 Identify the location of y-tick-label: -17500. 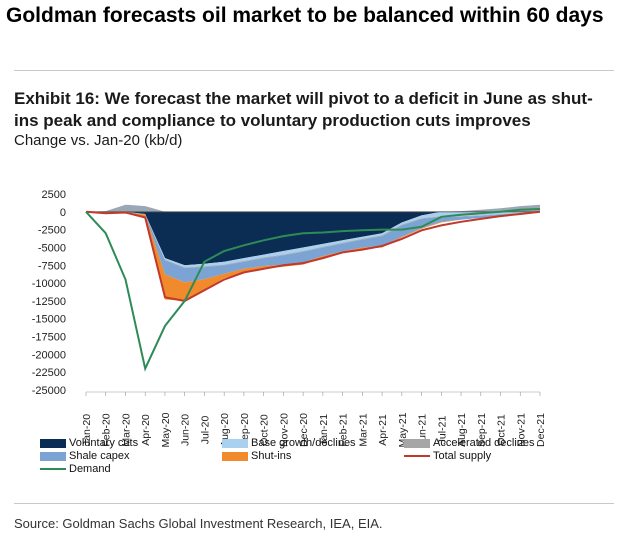
(49, 338).